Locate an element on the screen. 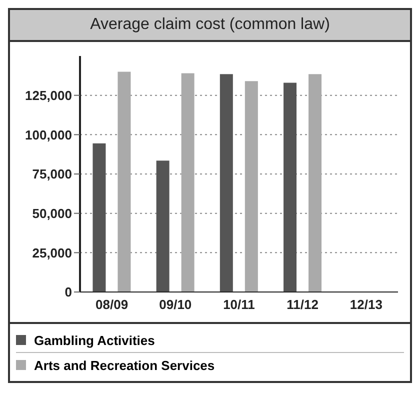  y-tick-label: 0 is located at coordinates (68, 292).